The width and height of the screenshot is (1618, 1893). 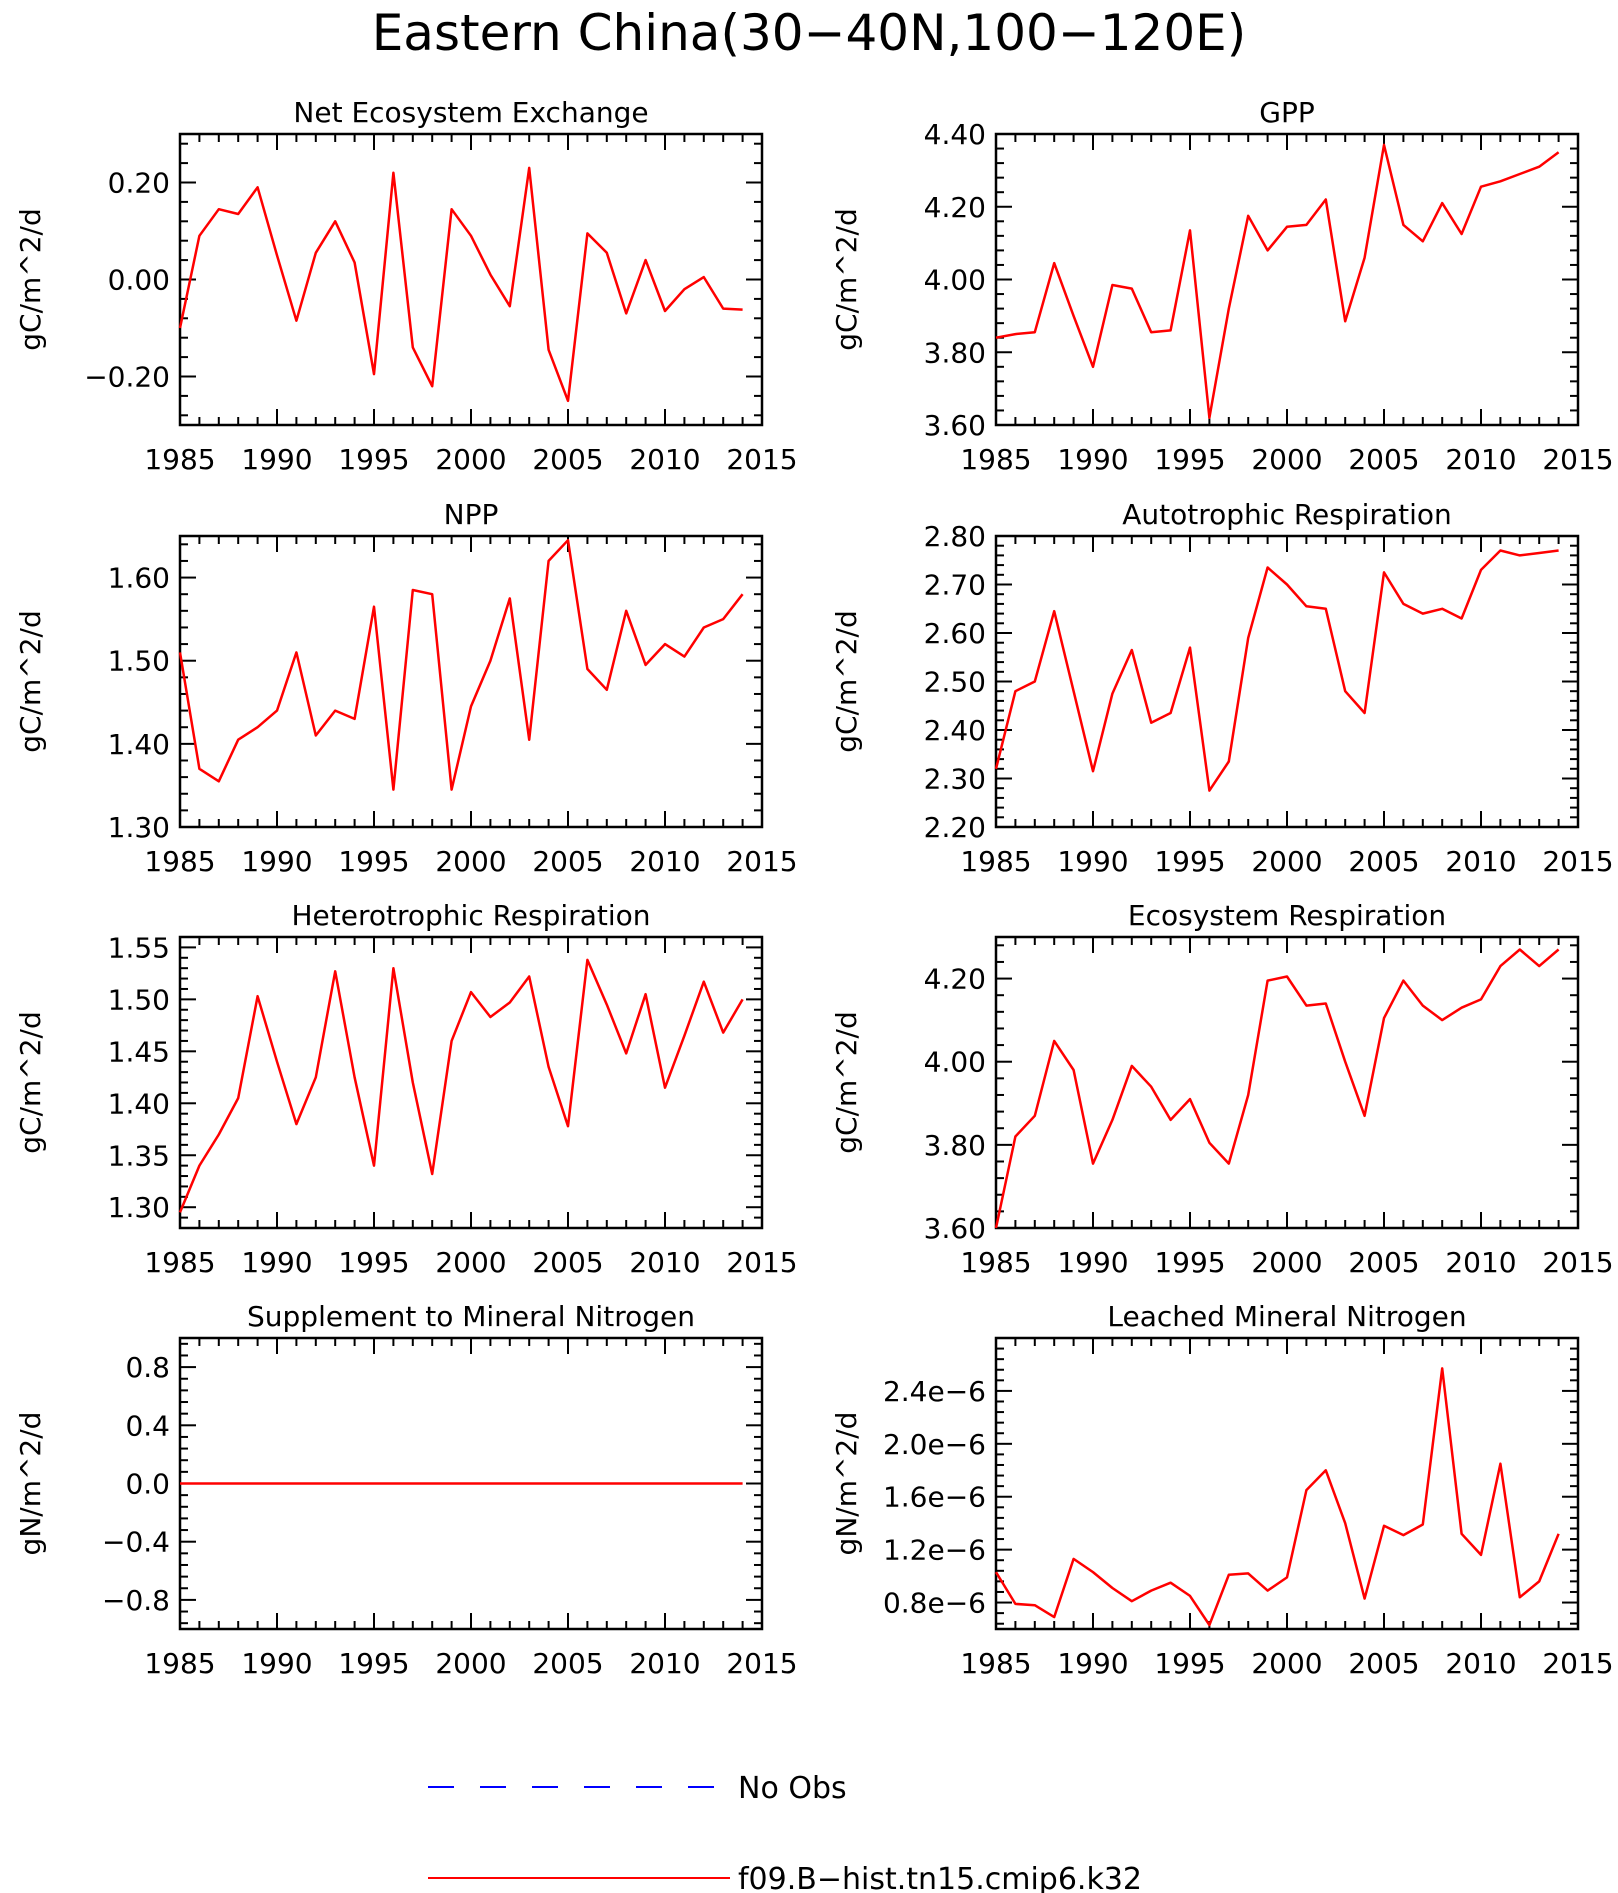 I want to click on panel-title: Ecosystem Respiration, so click(x=1287, y=915).